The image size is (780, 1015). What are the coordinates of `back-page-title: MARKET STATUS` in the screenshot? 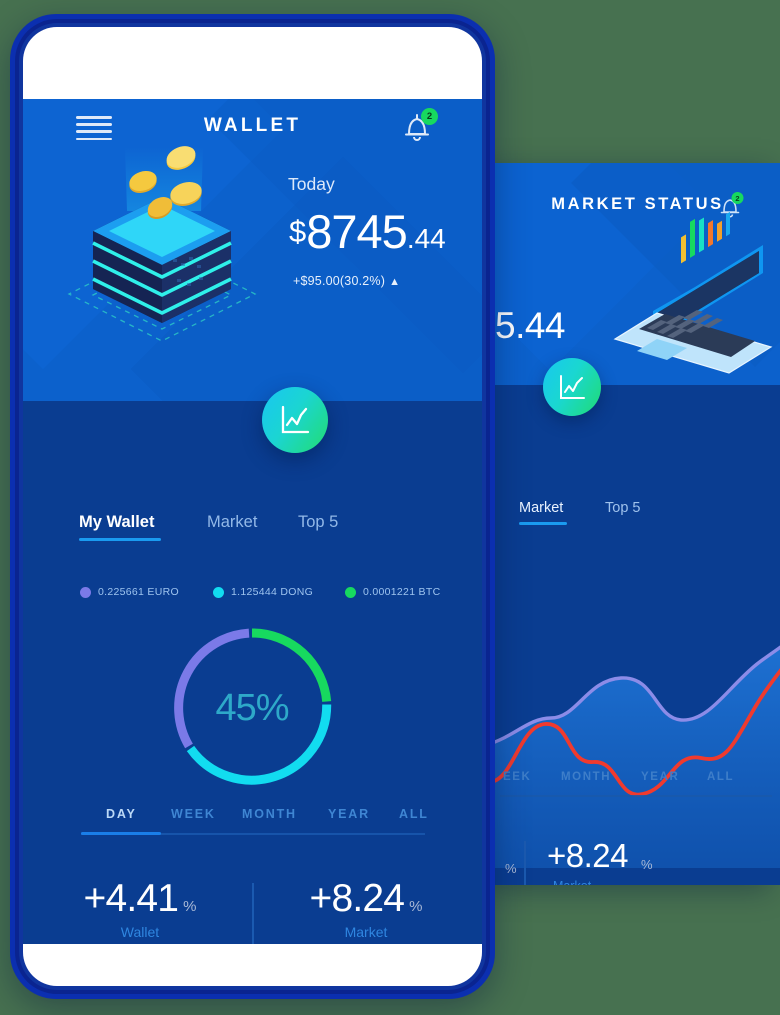 It's located at (637, 204).